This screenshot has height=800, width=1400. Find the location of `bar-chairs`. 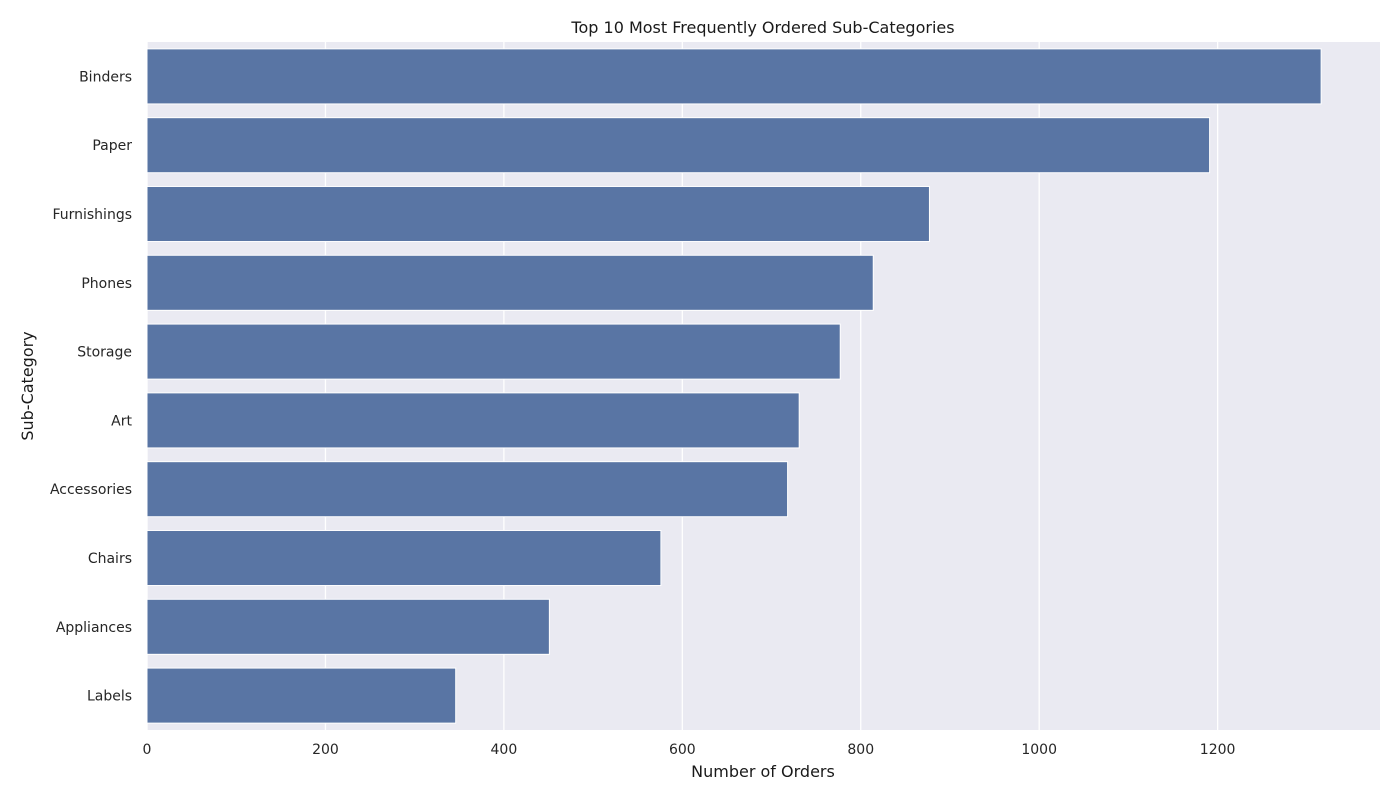

bar-chairs is located at coordinates (404, 558).